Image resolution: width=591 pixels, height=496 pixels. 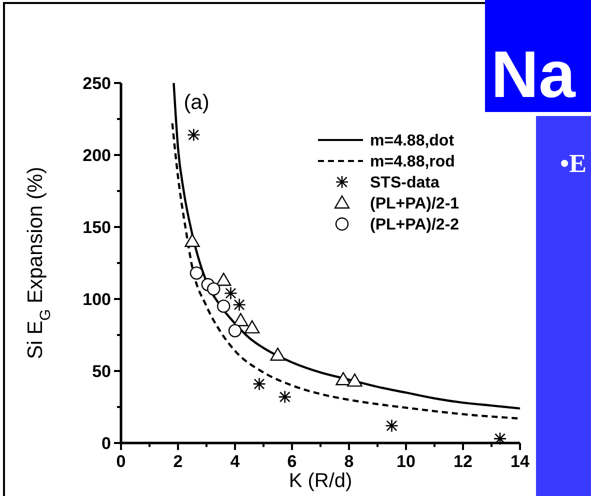 I want to click on x-axis-title: K (R/d), so click(x=320, y=481).